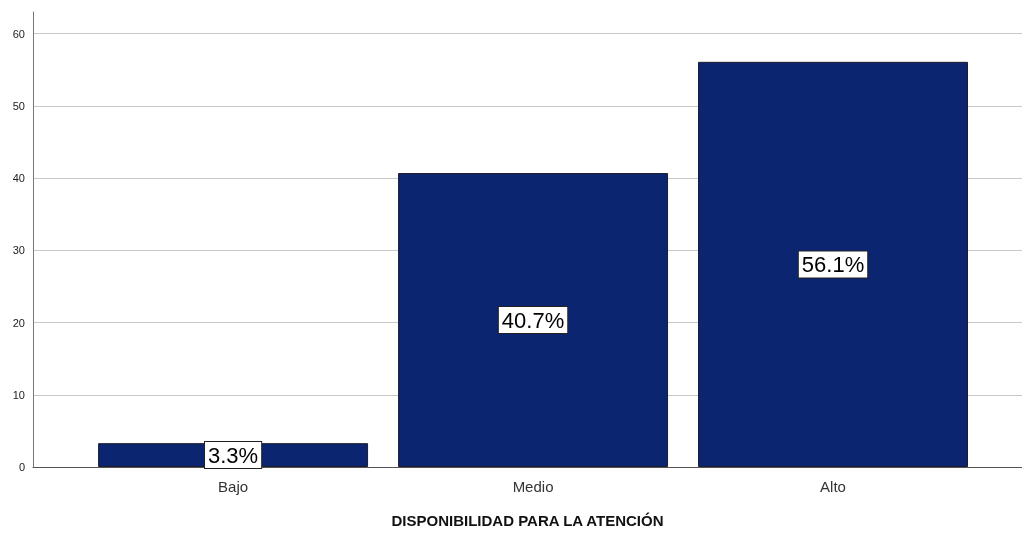 This screenshot has width=1022, height=533. What do you see at coordinates (18, 394) in the screenshot?
I see `y-tick-label: 10` at bounding box center [18, 394].